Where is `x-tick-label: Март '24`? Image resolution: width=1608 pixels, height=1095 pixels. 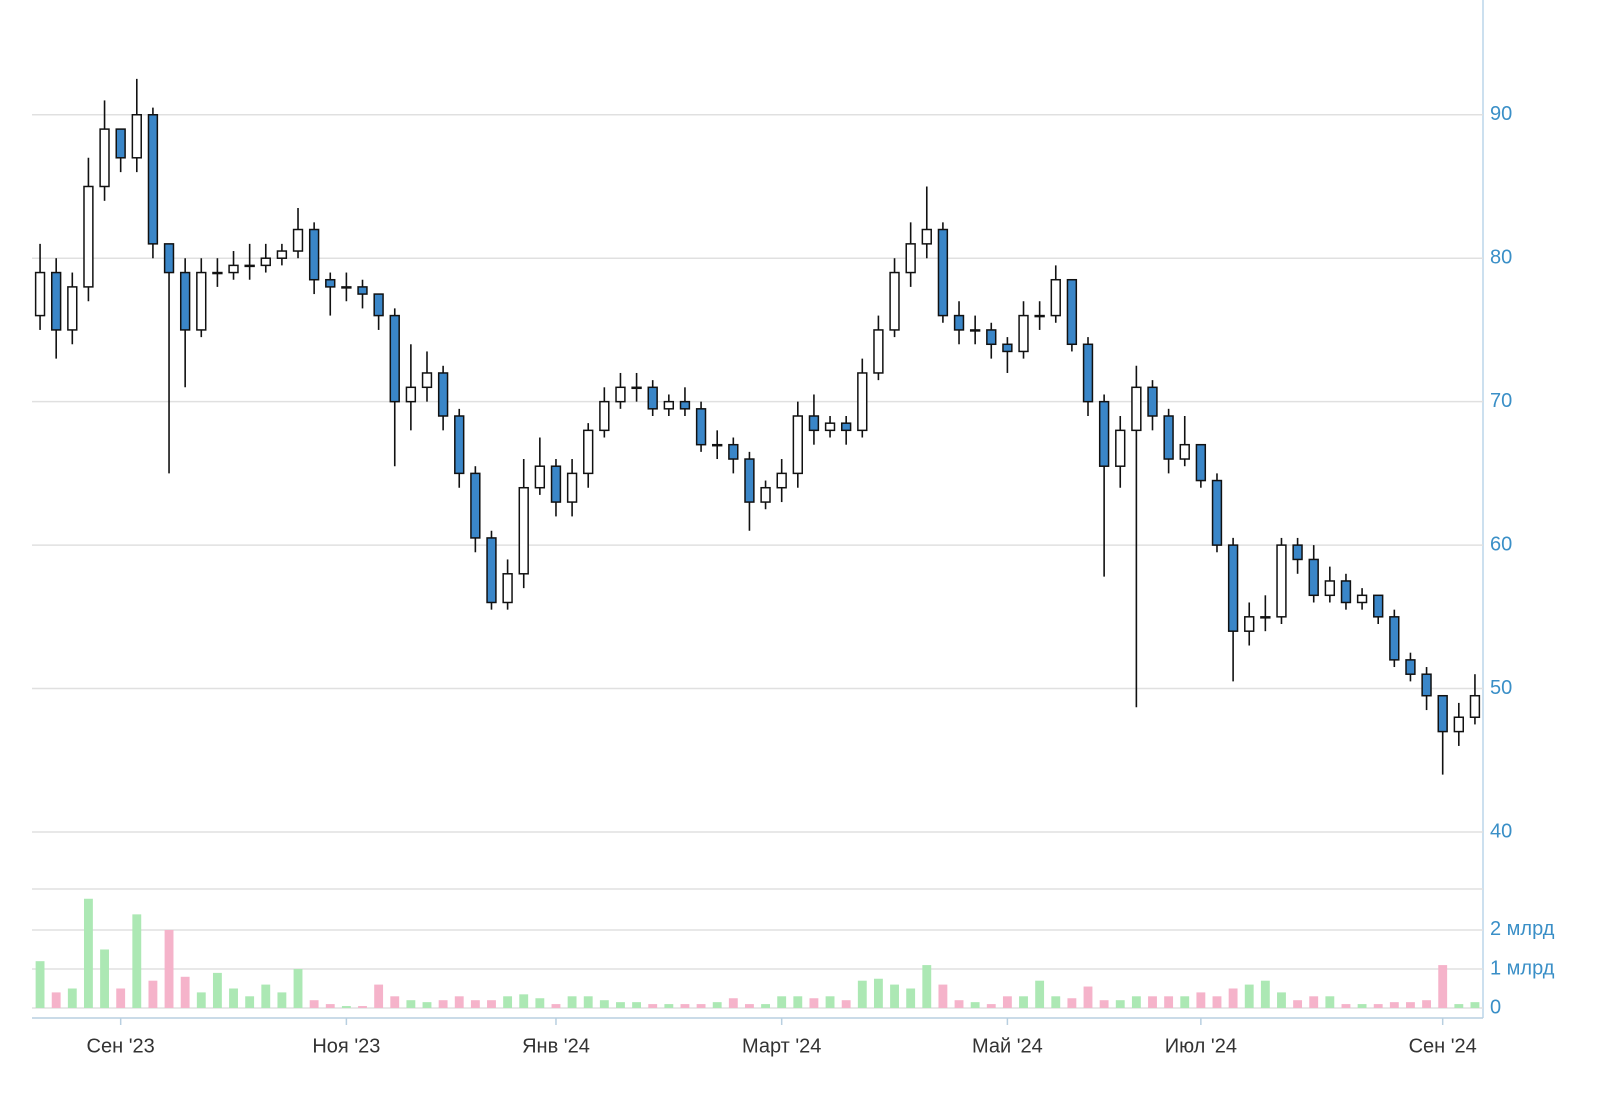
x-tick-label: Март '24 is located at coordinates (781, 1046).